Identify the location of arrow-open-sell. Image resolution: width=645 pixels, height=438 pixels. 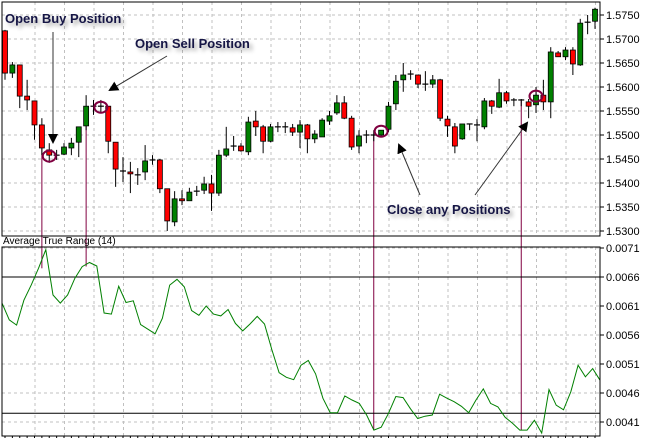
(138, 73).